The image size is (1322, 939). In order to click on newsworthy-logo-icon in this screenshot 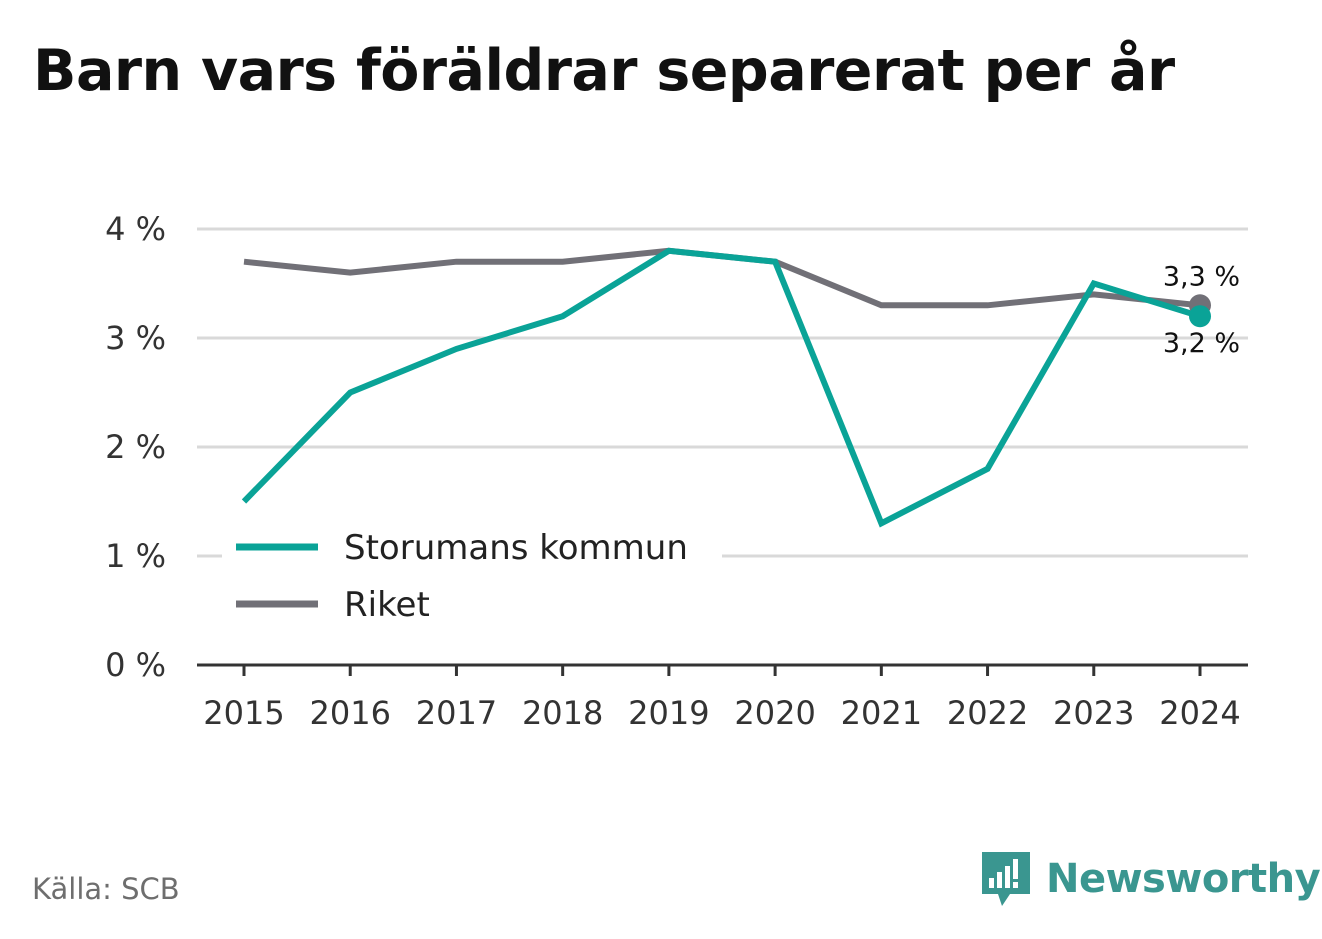, I will do `click(1006, 879)`.